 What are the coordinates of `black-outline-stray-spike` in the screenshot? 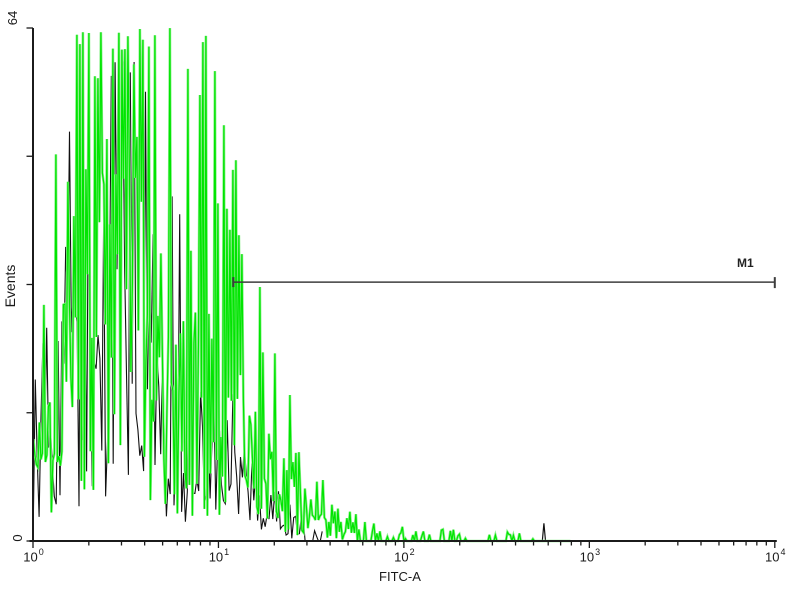 It's located at (544, 532).